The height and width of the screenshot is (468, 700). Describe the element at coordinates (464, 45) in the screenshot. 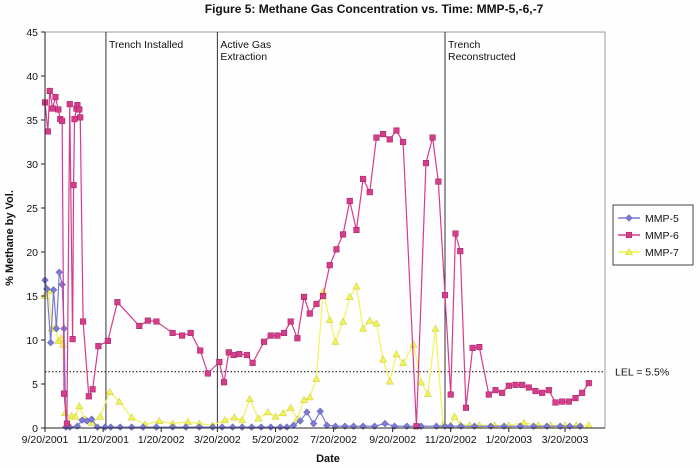

I see `annotation-label: Trench` at that location.